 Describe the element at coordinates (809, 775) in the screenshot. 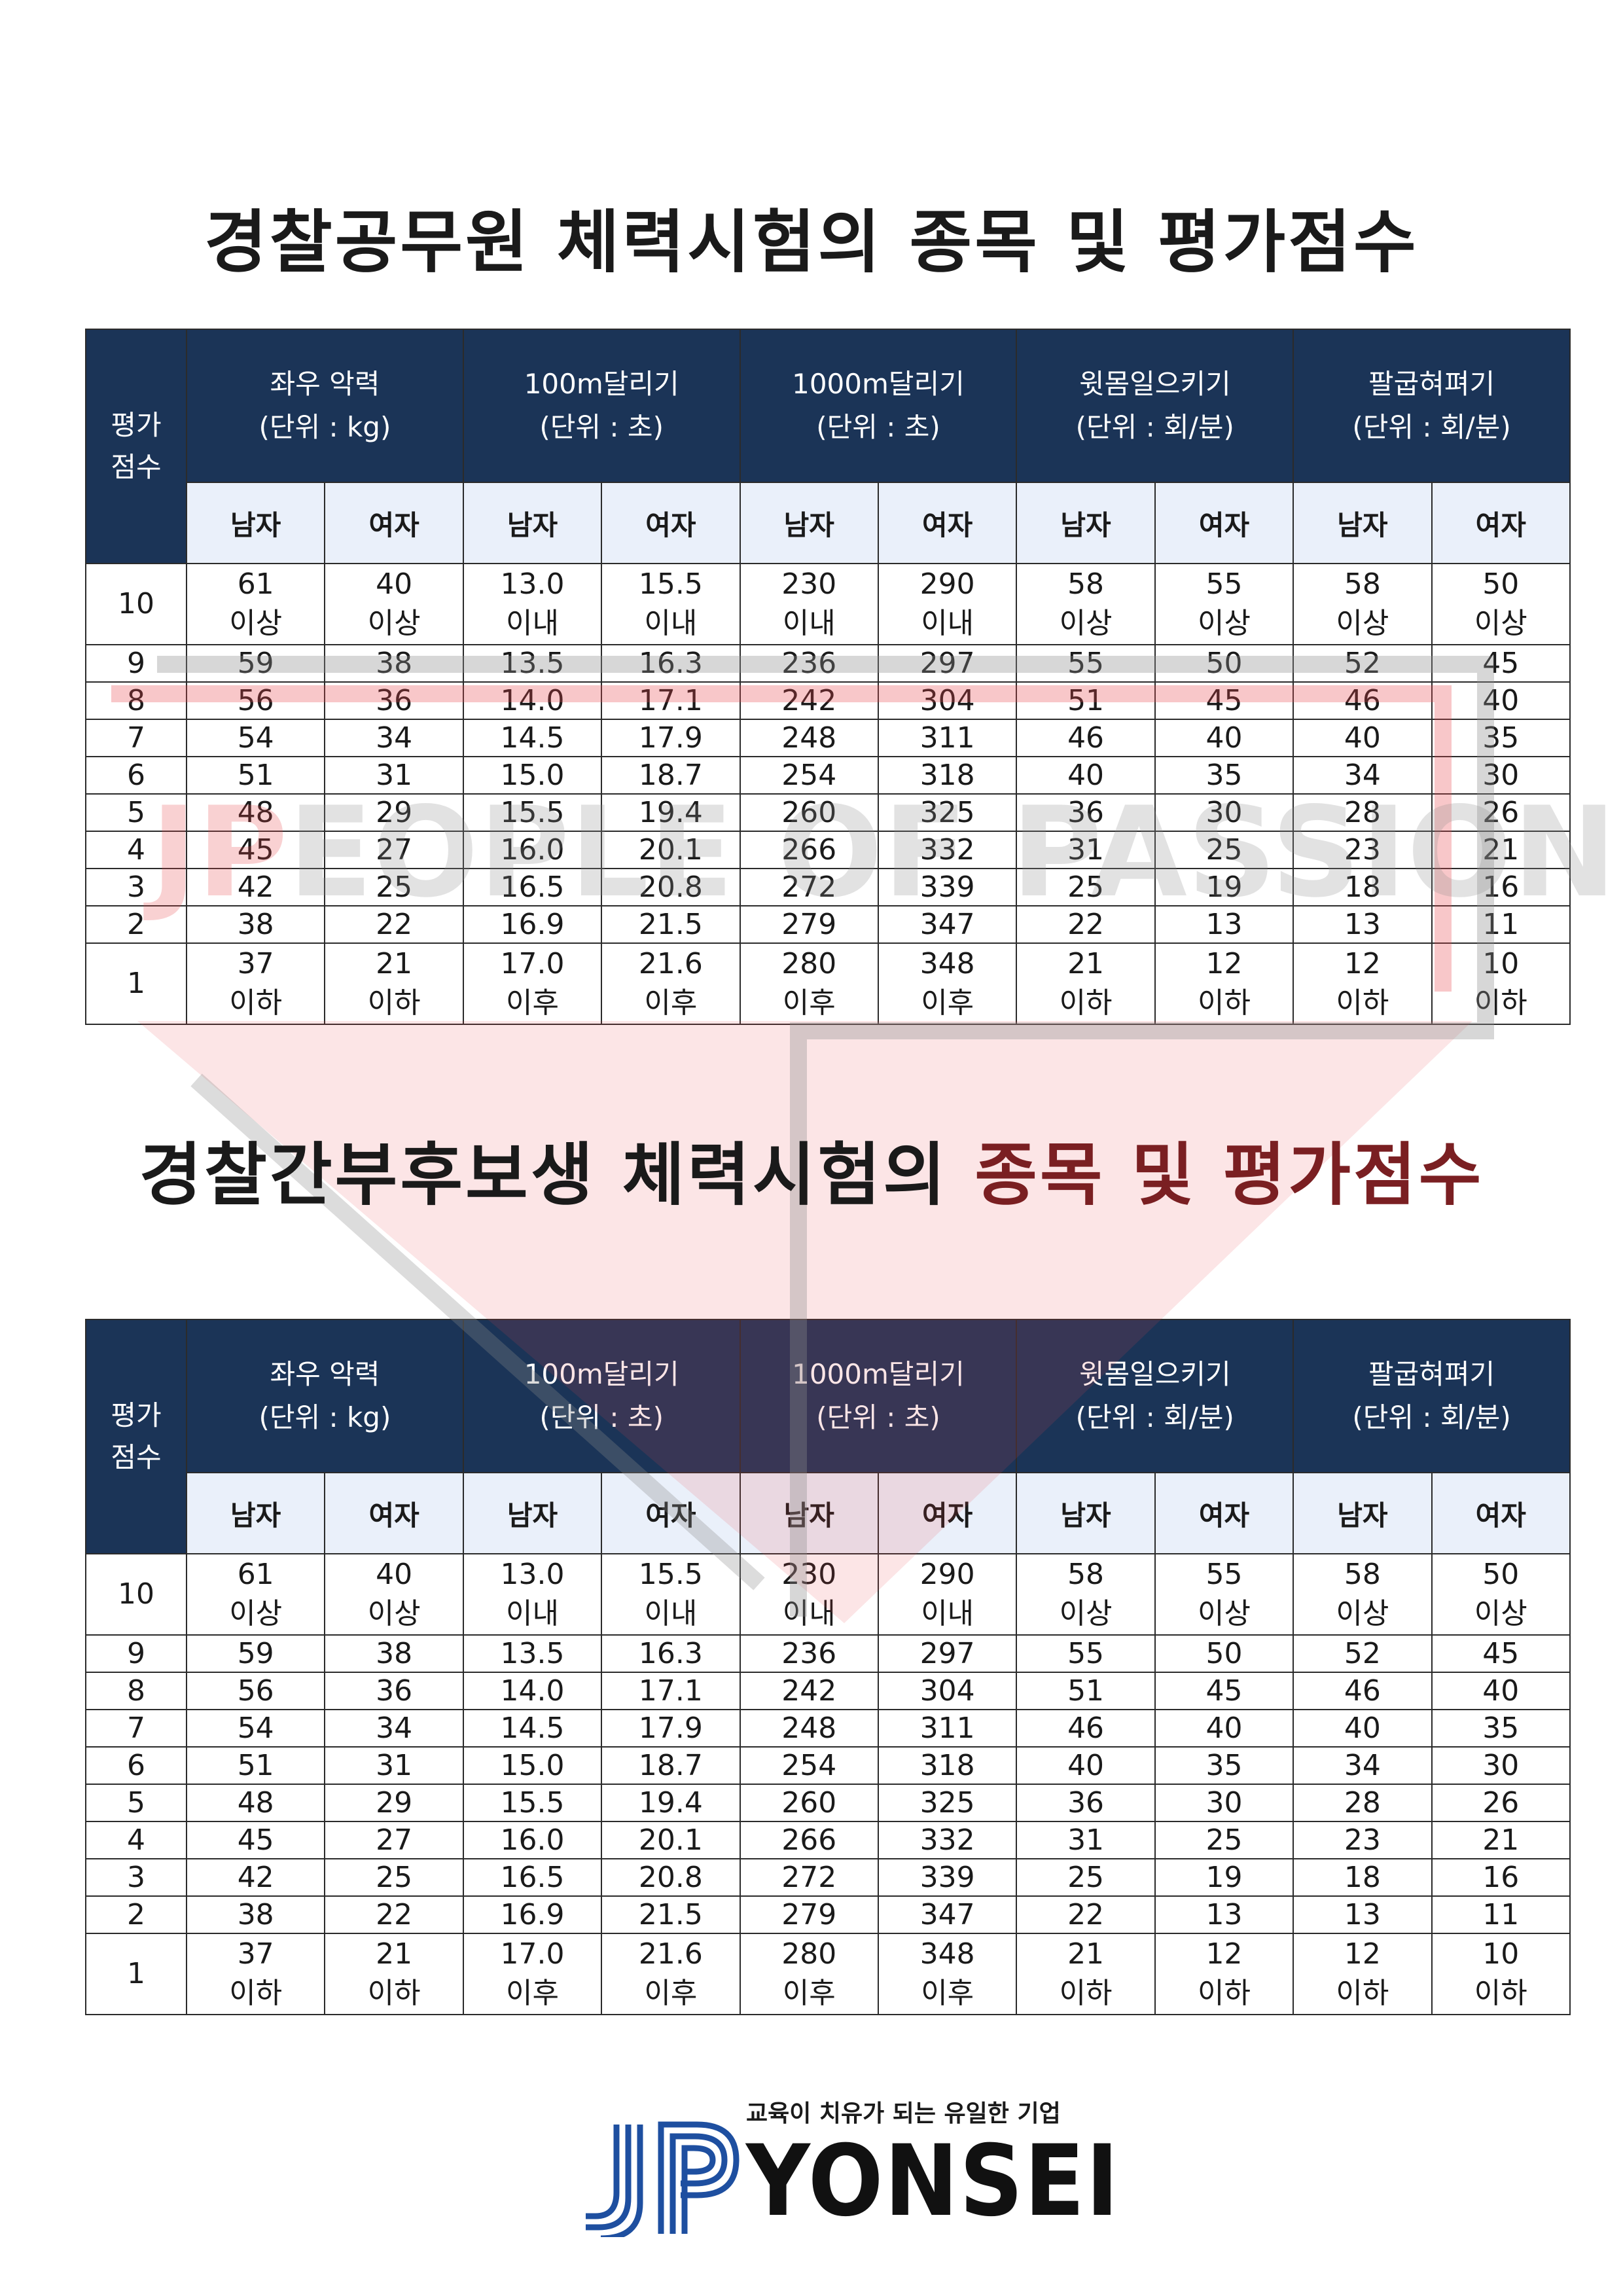

I see `value-cell: 254` at that location.